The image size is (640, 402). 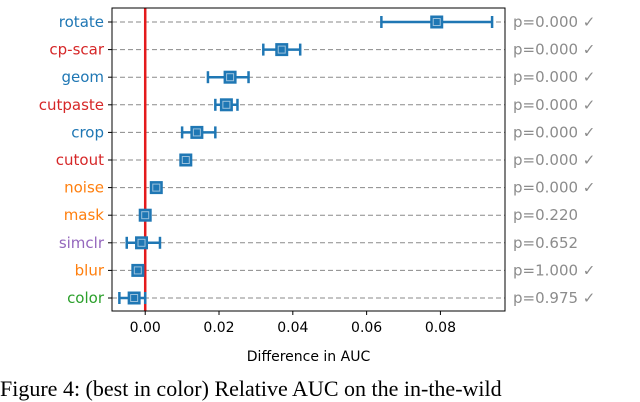 I want to click on x-axis-label: Difference in AUC, so click(x=309, y=357).